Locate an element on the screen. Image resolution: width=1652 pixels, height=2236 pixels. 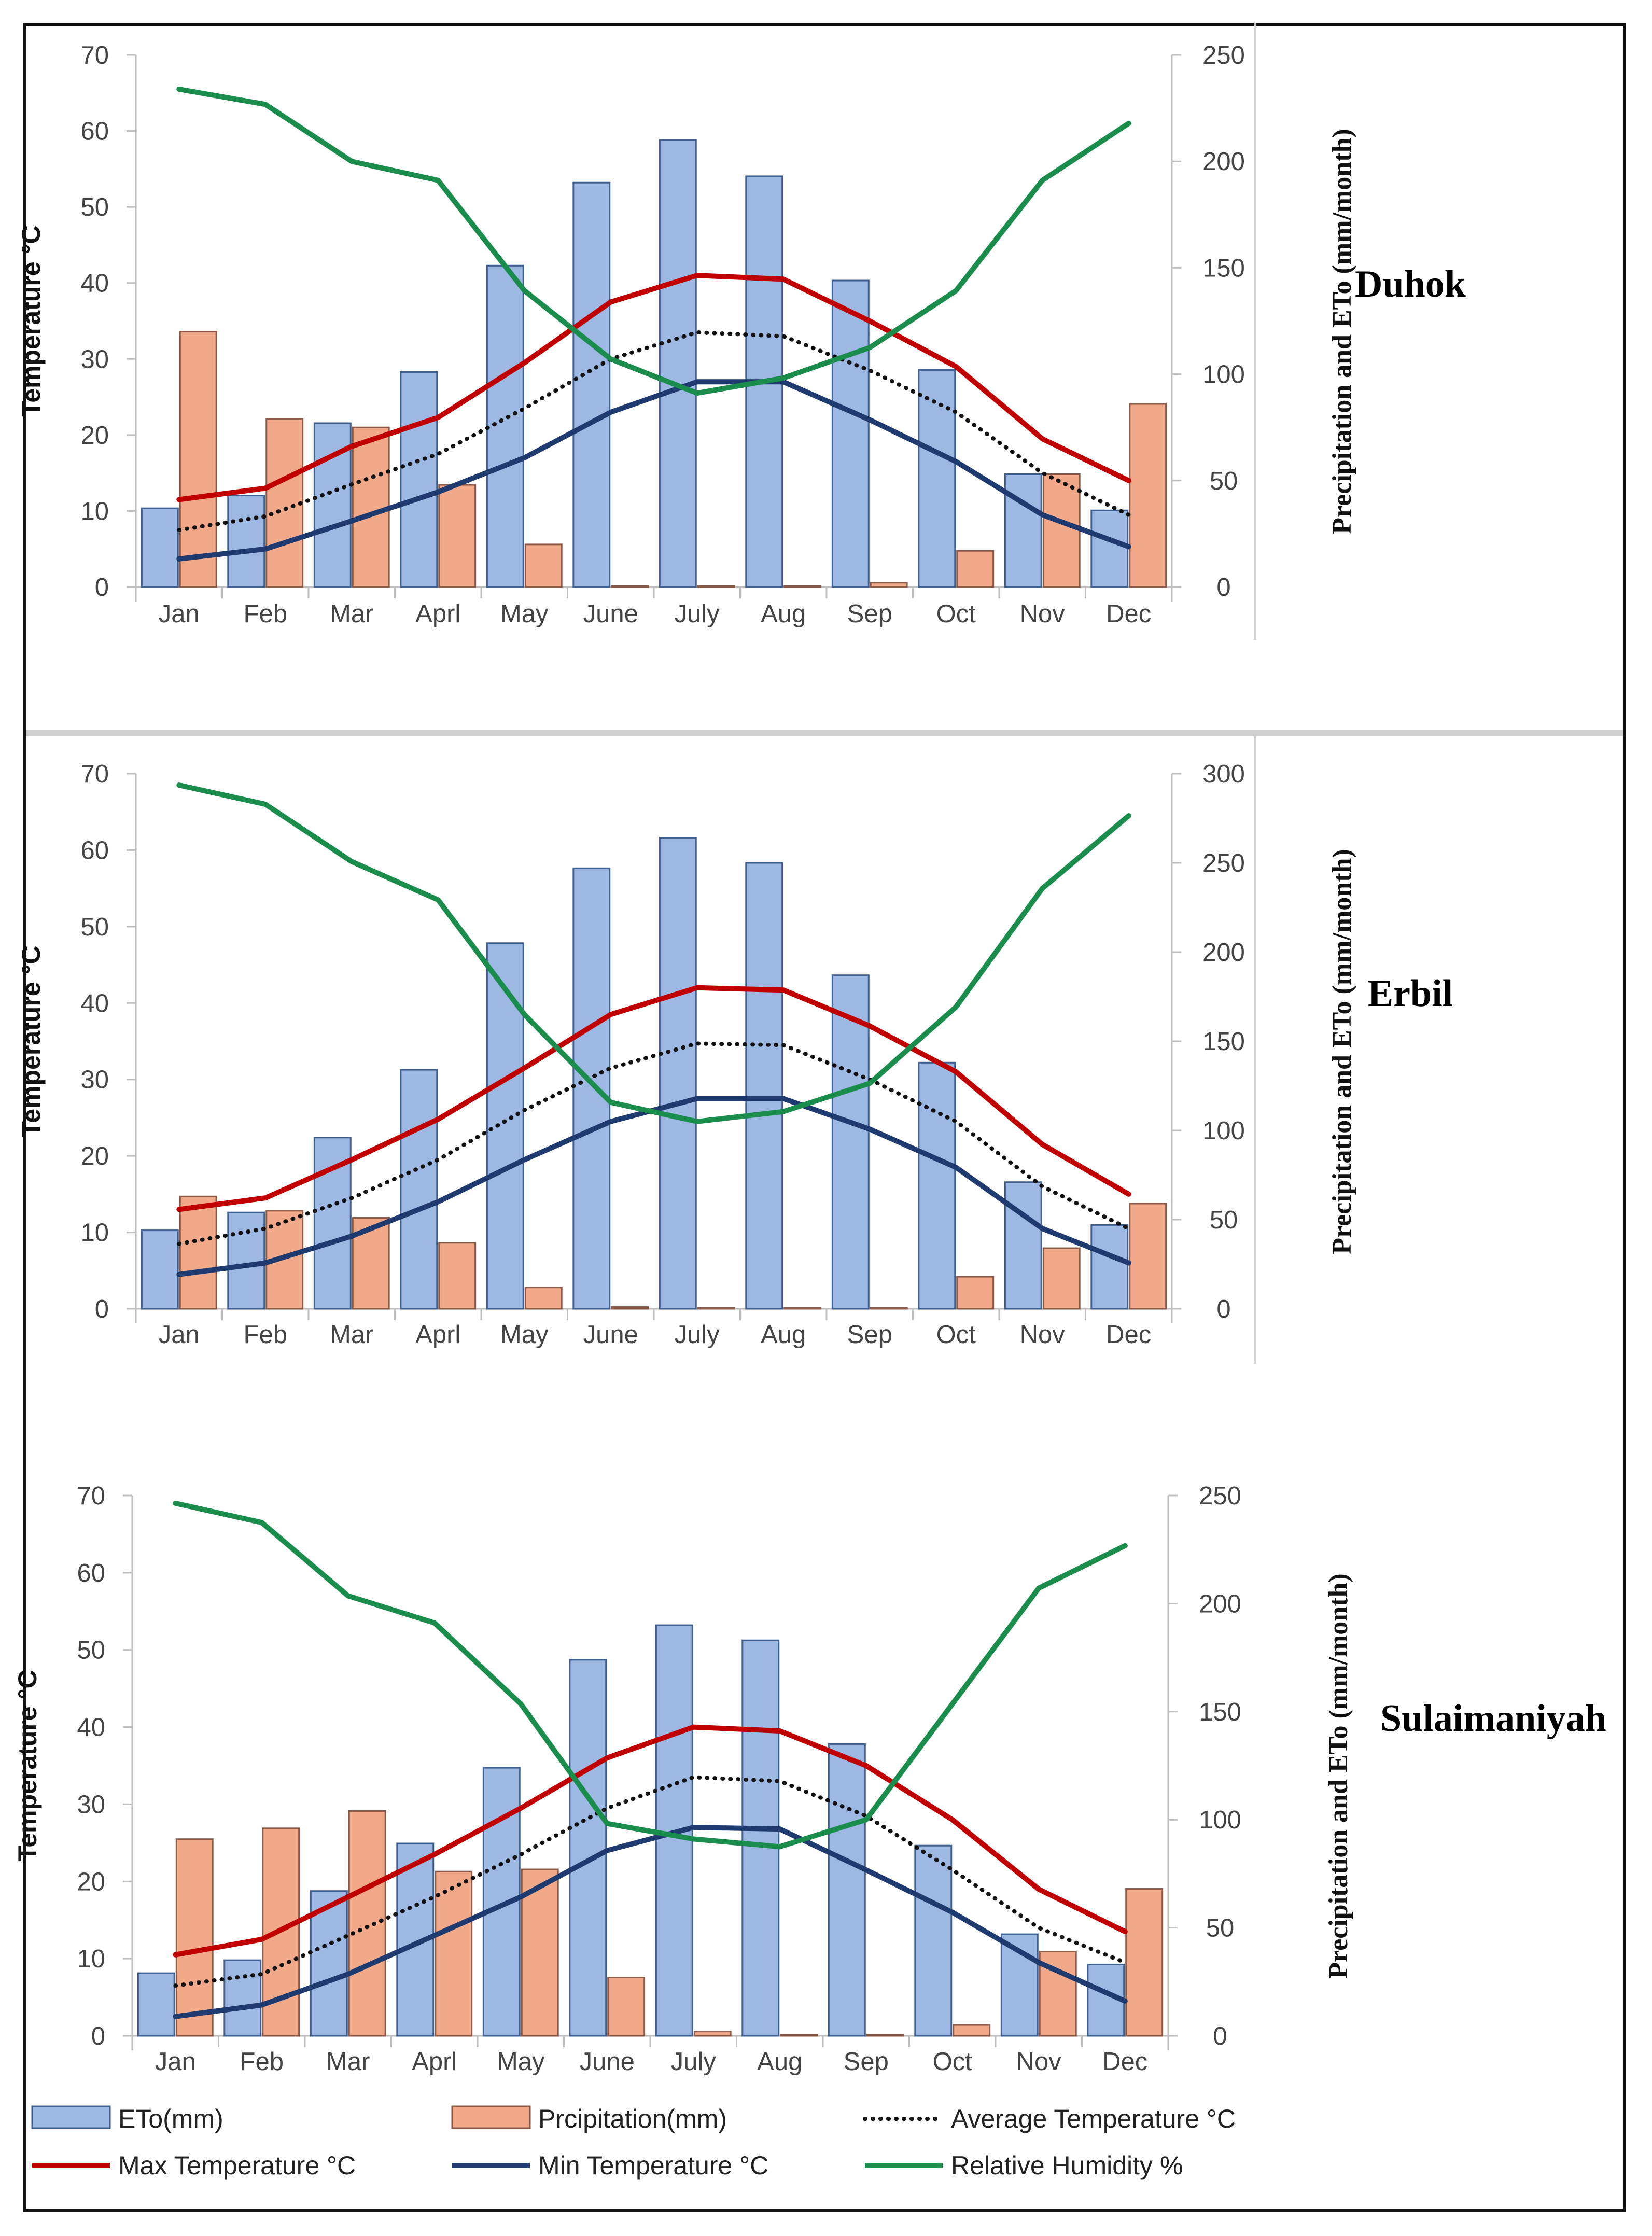
chart-title: Sulaimaniyah is located at coordinates (1493, 1718).